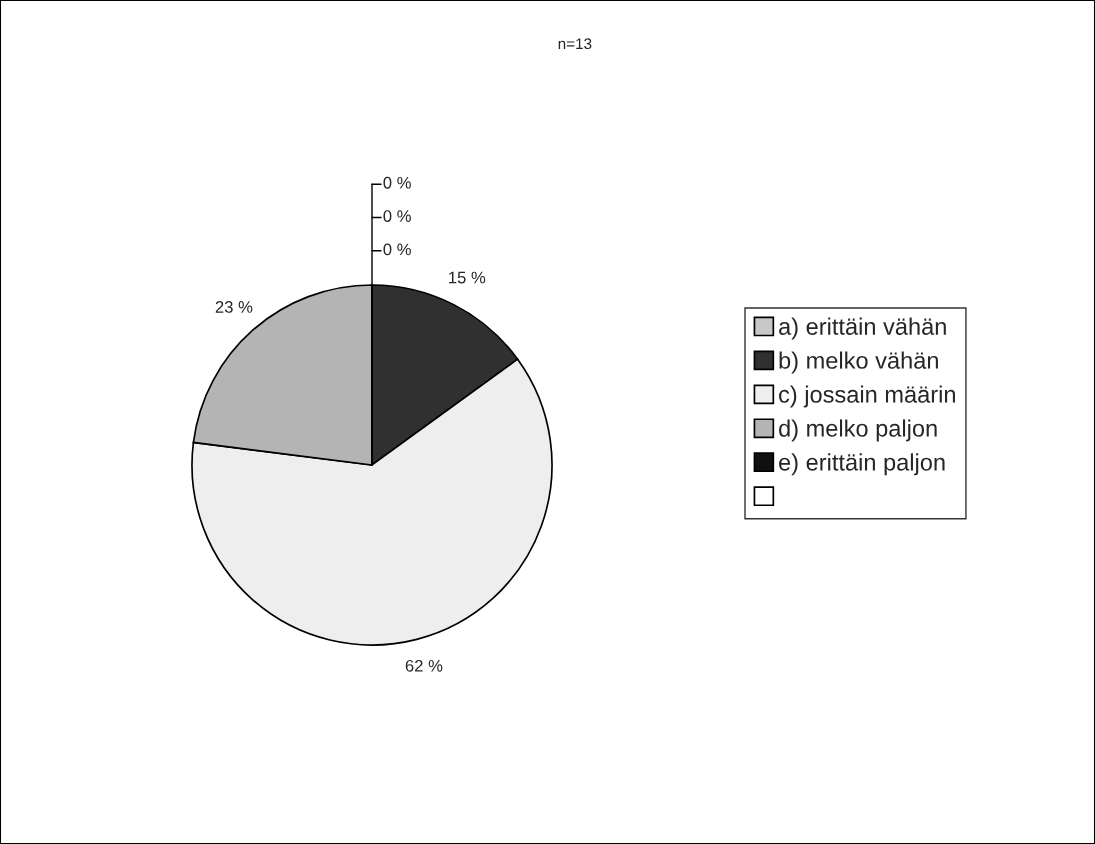 The image size is (1095, 844). I want to click on legend-label: e) erittäin paljon, so click(862, 464).